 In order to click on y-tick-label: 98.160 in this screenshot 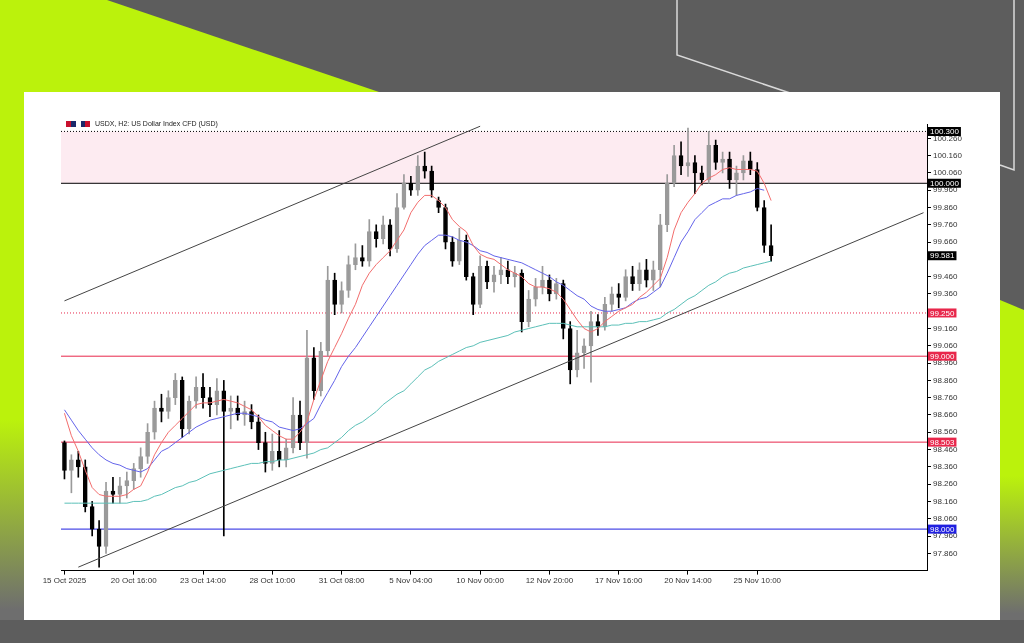, I will do `click(946, 501)`.